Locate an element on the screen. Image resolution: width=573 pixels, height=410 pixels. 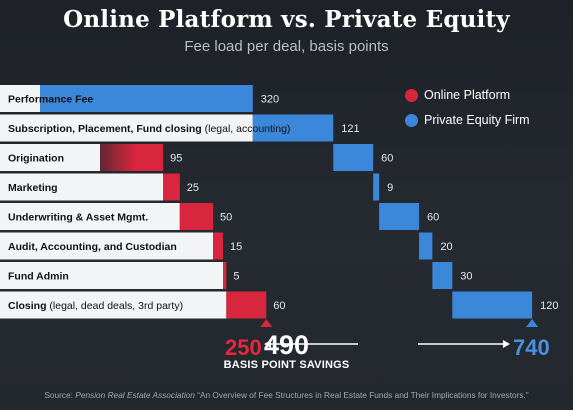
source-publisher: Pension Real Estate Association is located at coordinates (135, 395).